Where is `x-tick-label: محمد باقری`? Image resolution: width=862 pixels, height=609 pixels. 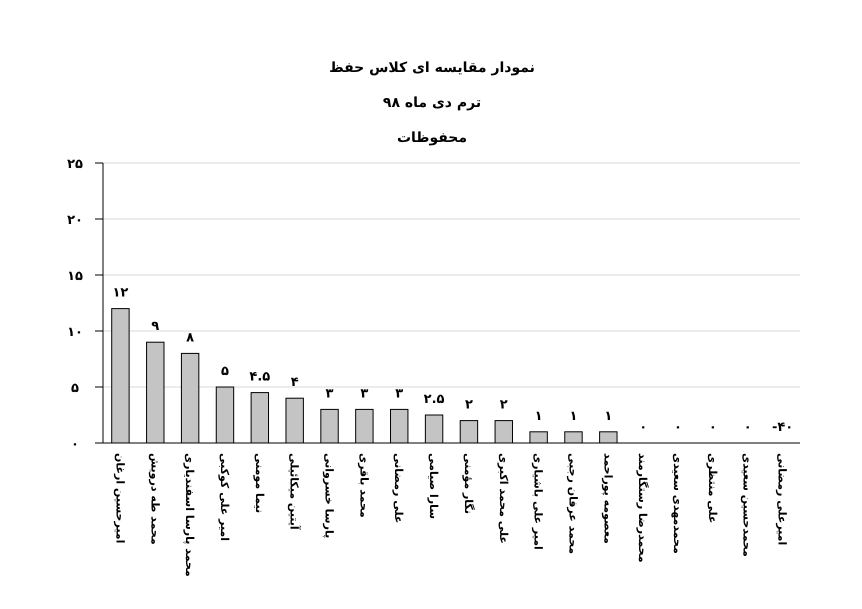
x-tick-label: محمد باقری is located at coordinates (363, 485).